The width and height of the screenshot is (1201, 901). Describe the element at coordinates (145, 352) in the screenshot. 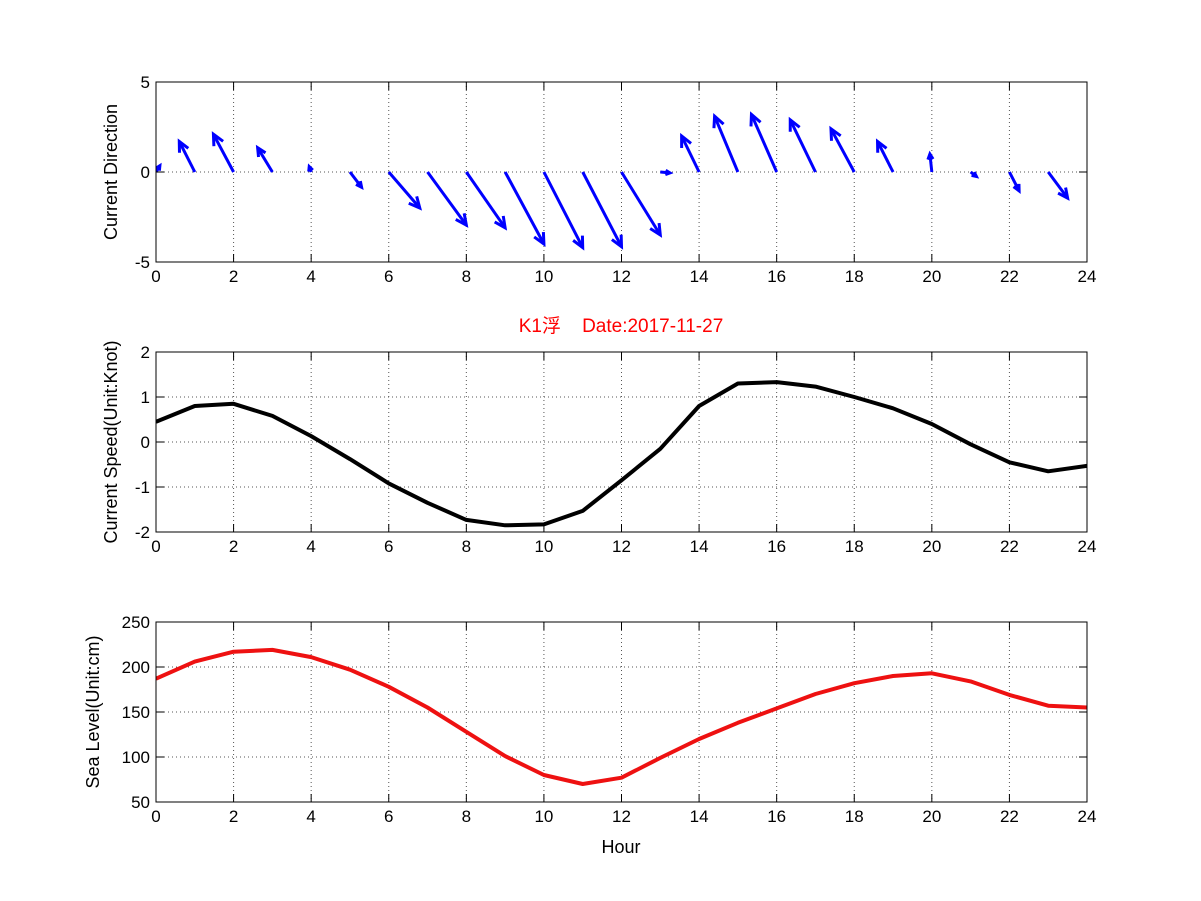

I see `current-speed-ytick-label: 2` at that location.